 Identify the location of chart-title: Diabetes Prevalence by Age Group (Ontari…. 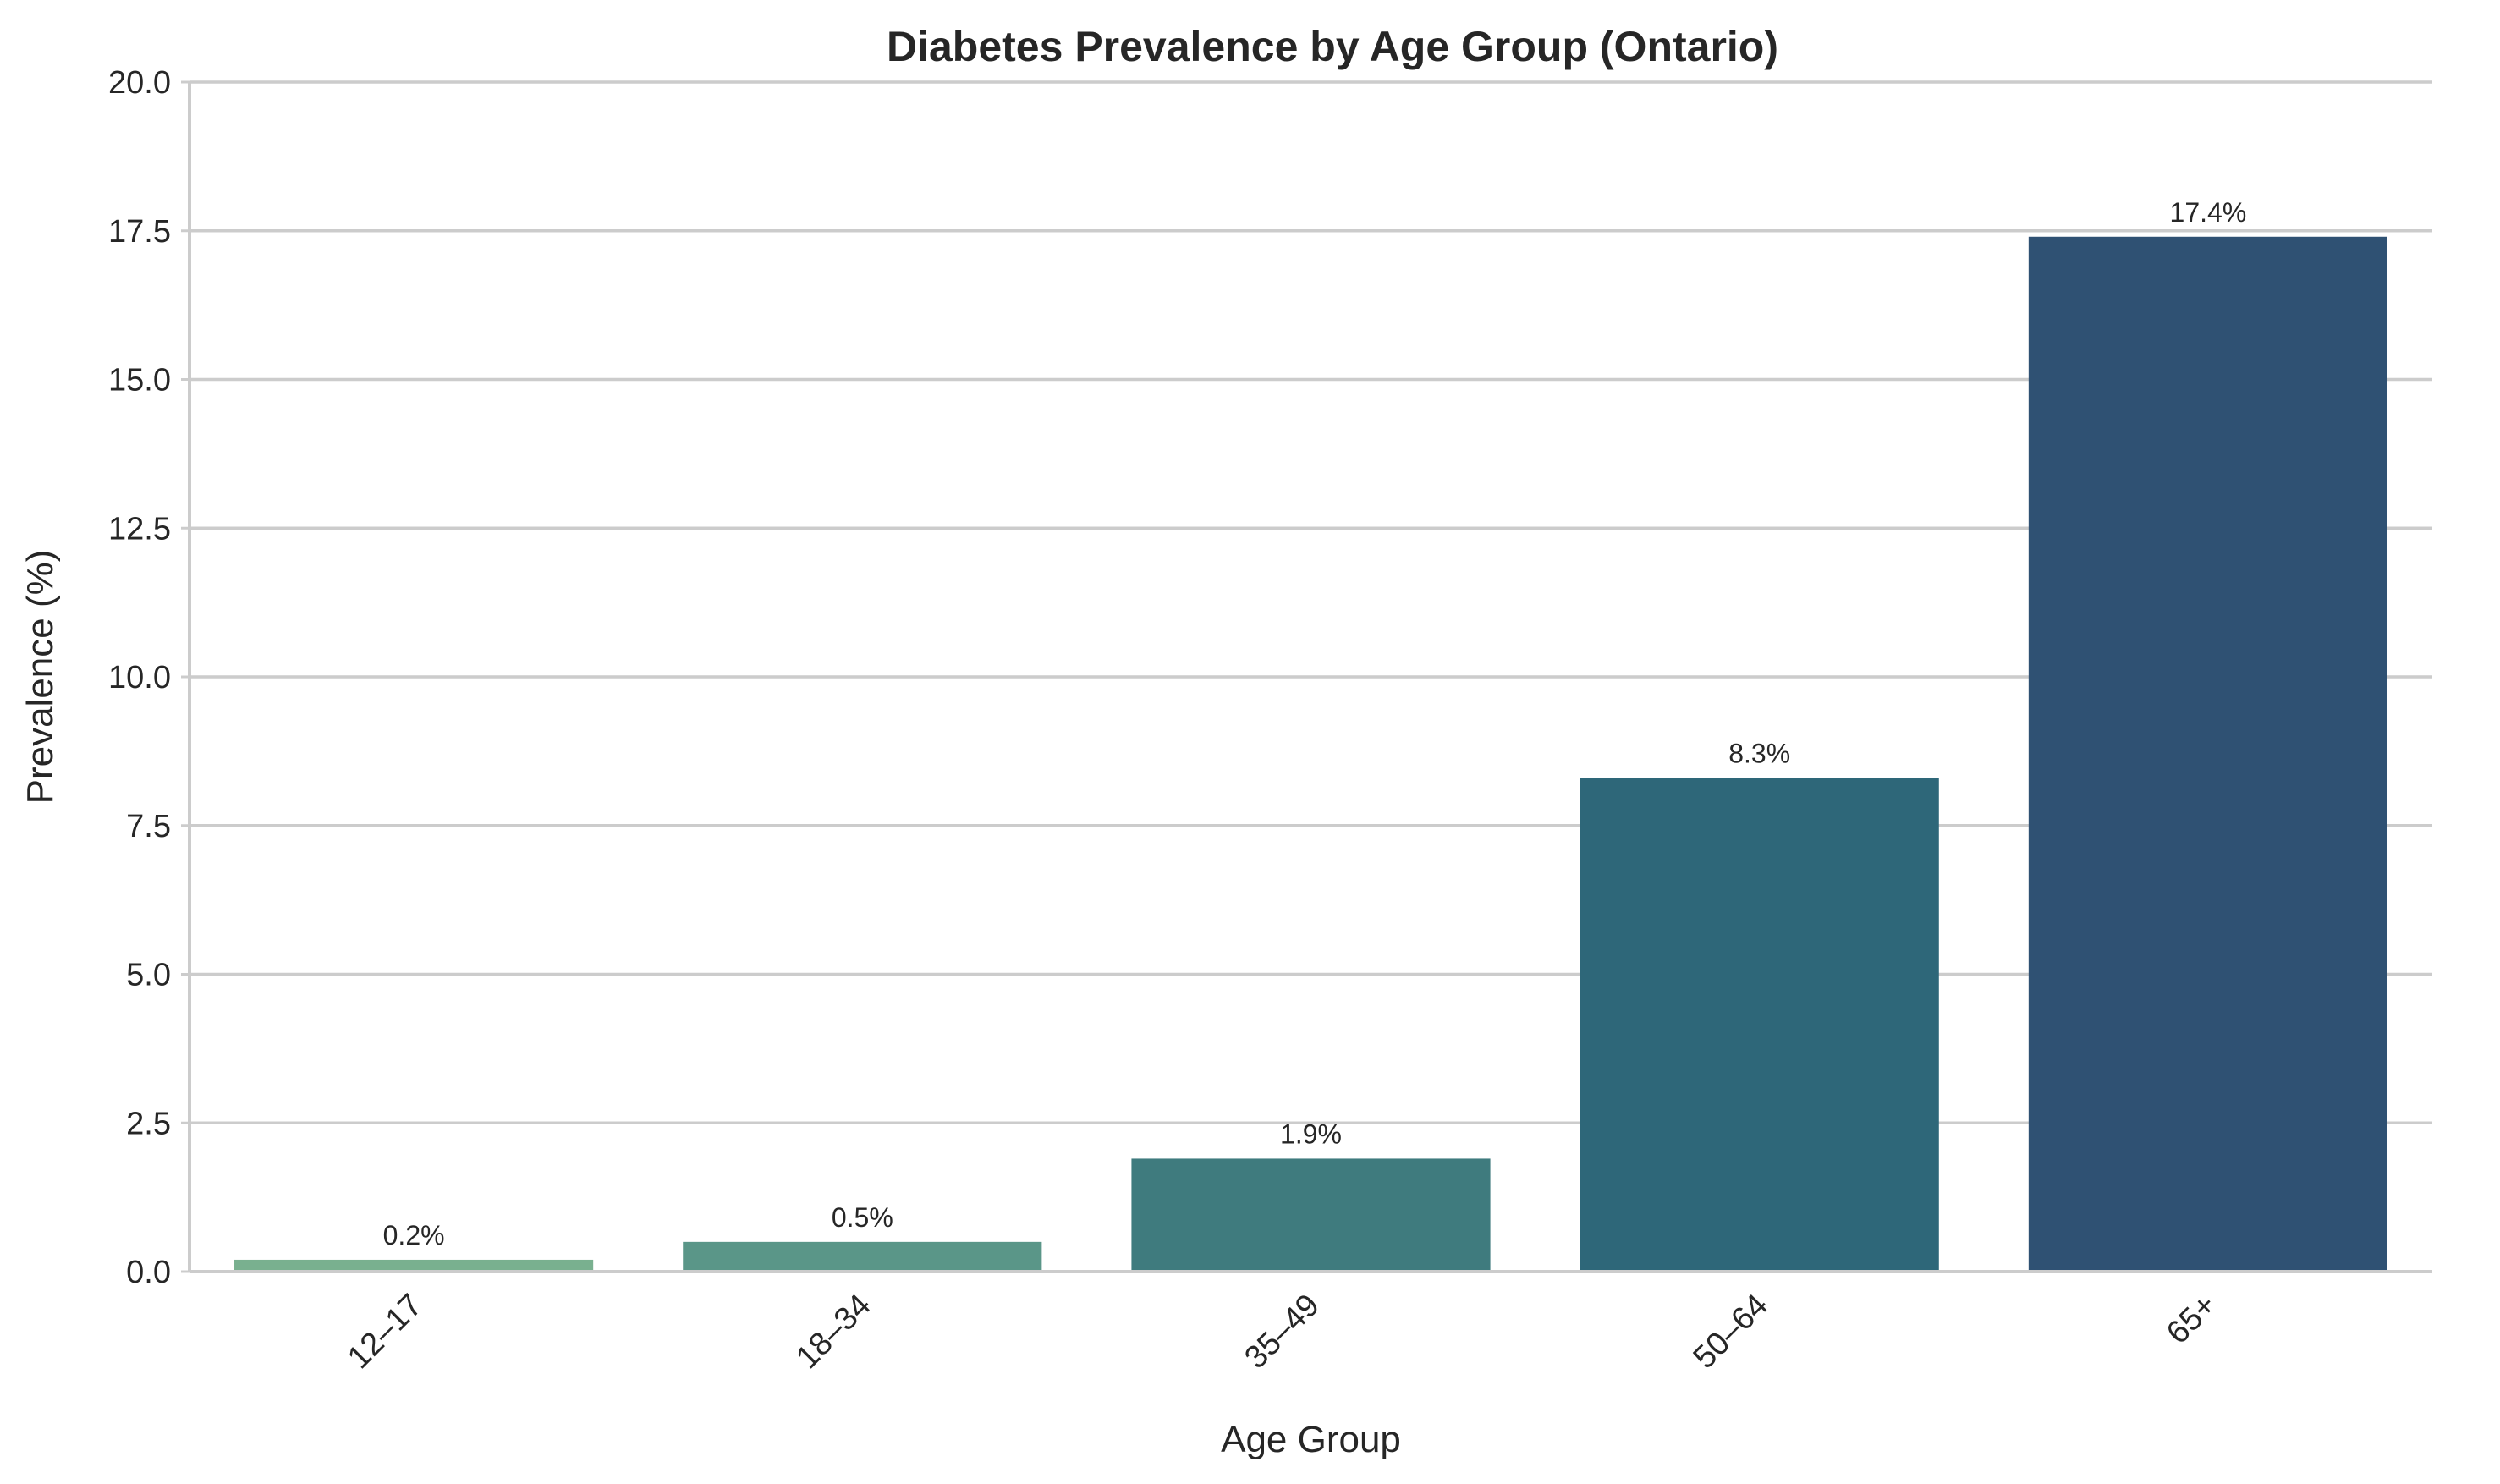
(1332, 46).